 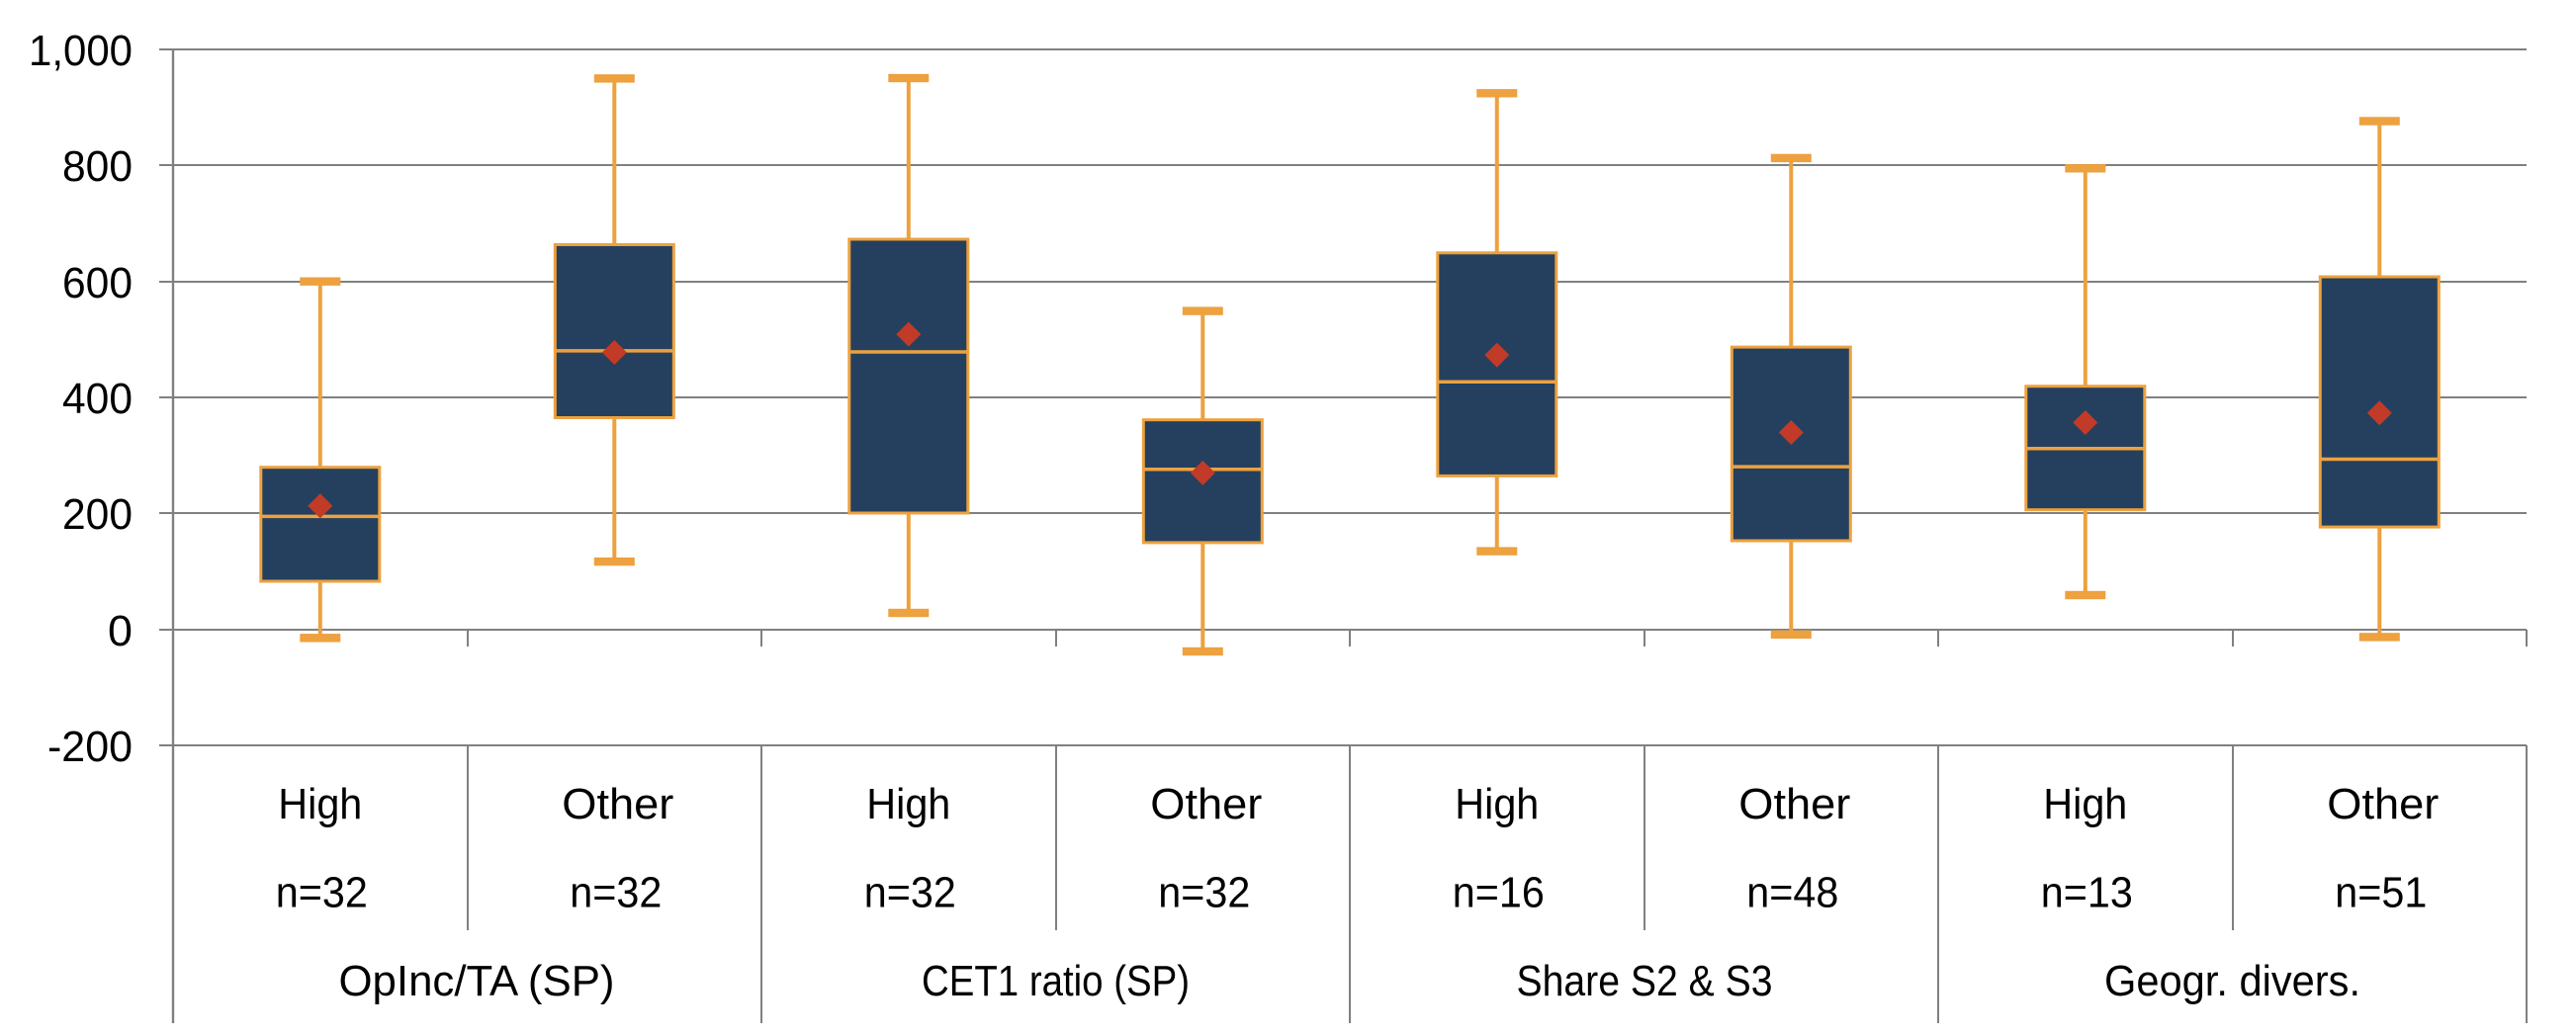 I want to click on svg-text: OpInc/TA (SP), so click(x=477, y=981).